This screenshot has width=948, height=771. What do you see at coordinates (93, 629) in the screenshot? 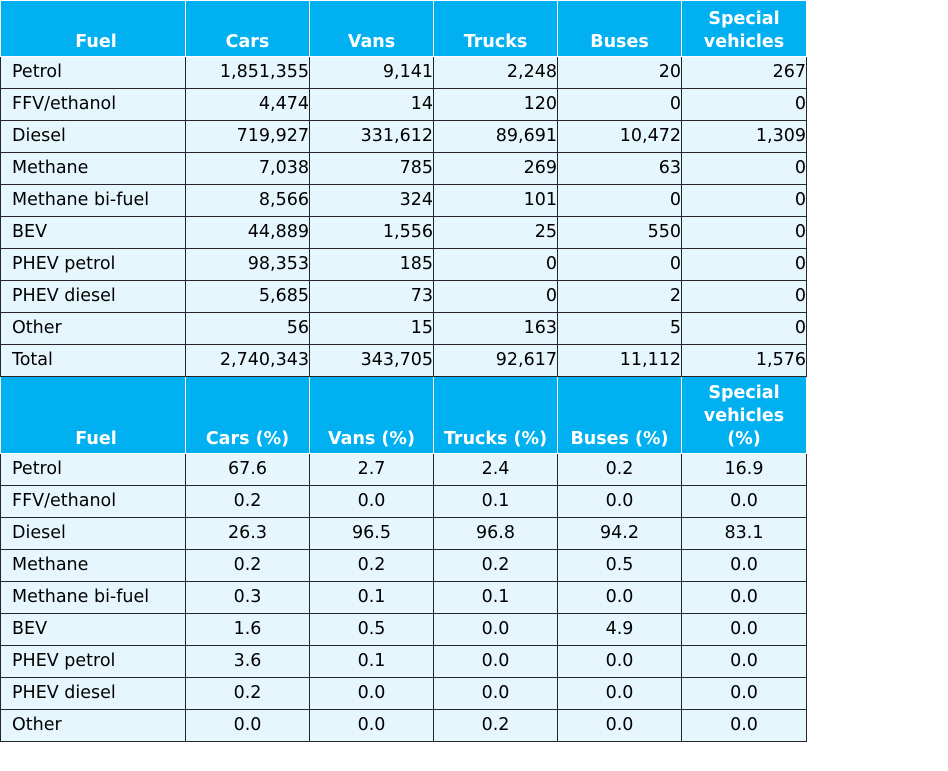
I see `fuel-label-cell: BEV` at bounding box center [93, 629].